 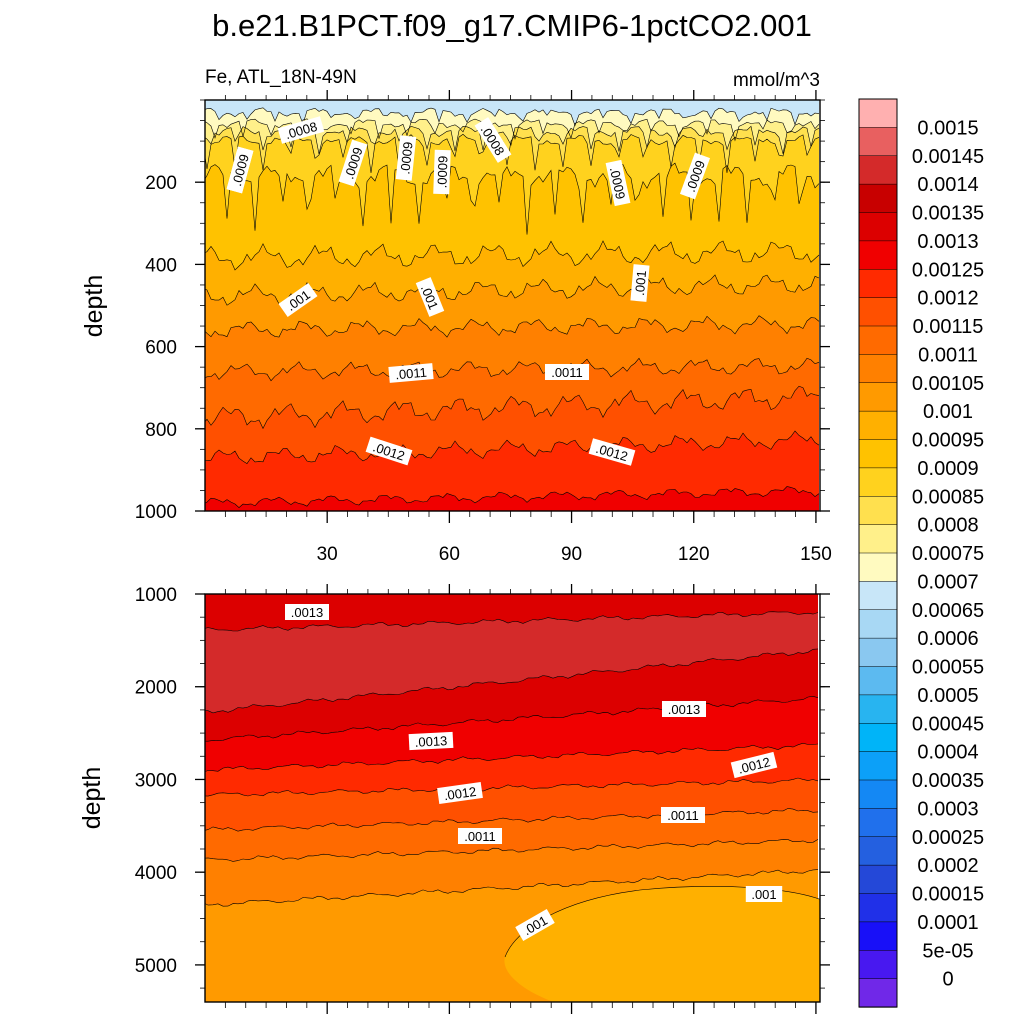 What do you see at coordinates (161, 348) in the screenshot?
I see `upper-ytick-label: 600` at bounding box center [161, 348].